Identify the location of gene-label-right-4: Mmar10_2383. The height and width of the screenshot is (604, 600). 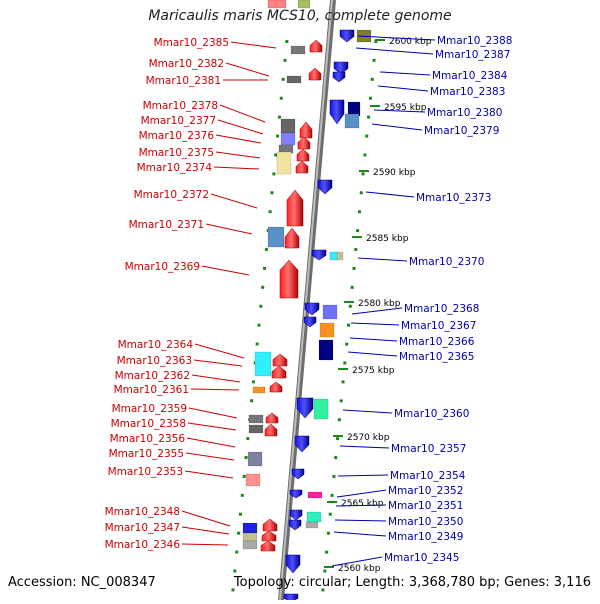
(467, 92).